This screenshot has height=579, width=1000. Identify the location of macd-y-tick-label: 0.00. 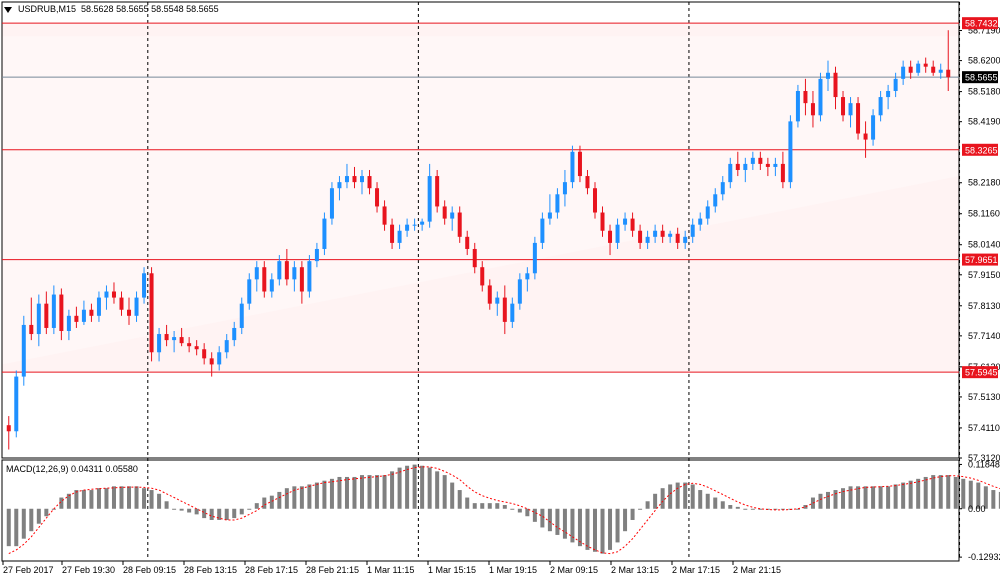
(977, 509).